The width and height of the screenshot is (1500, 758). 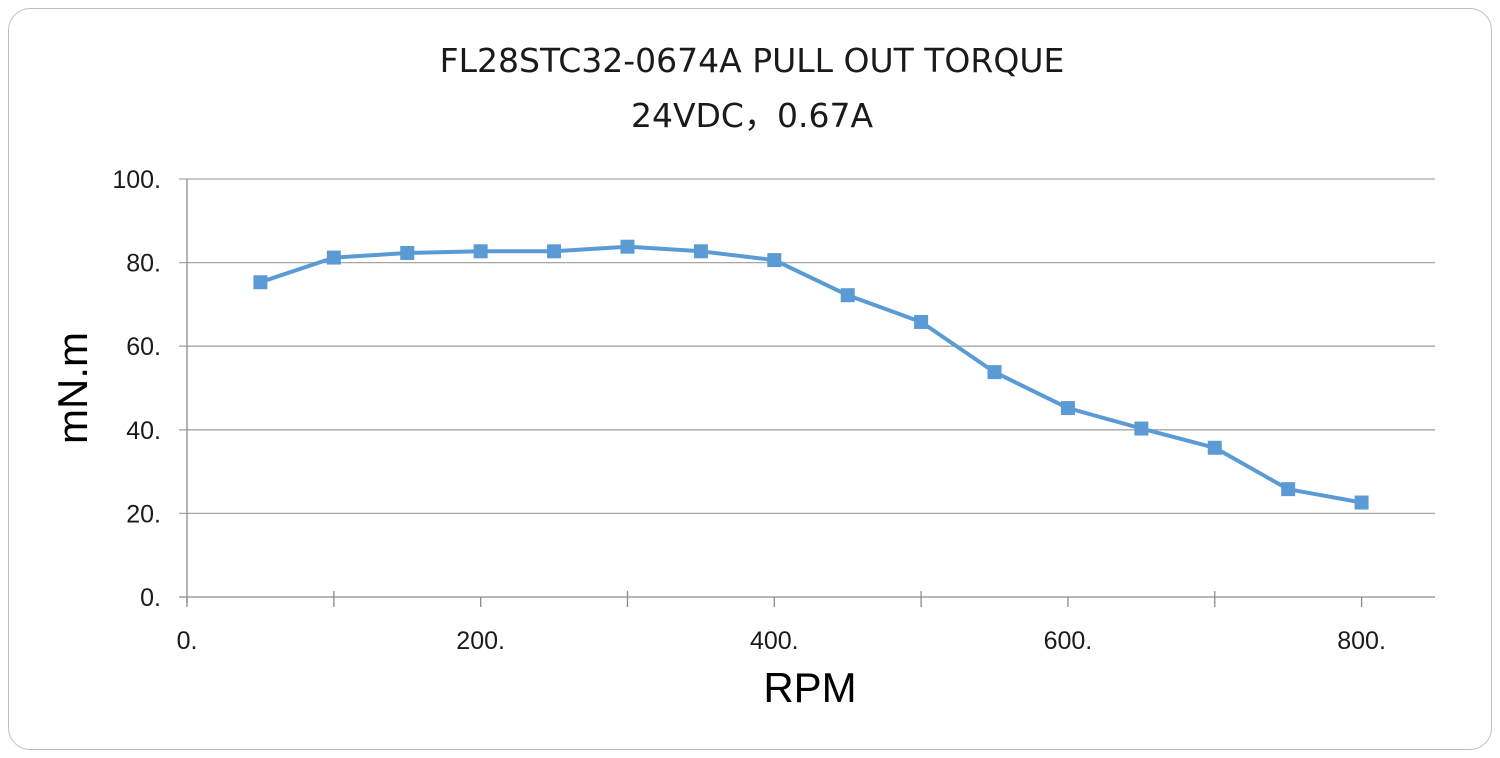 I want to click on x-tick-label: 400., so click(x=774, y=641).